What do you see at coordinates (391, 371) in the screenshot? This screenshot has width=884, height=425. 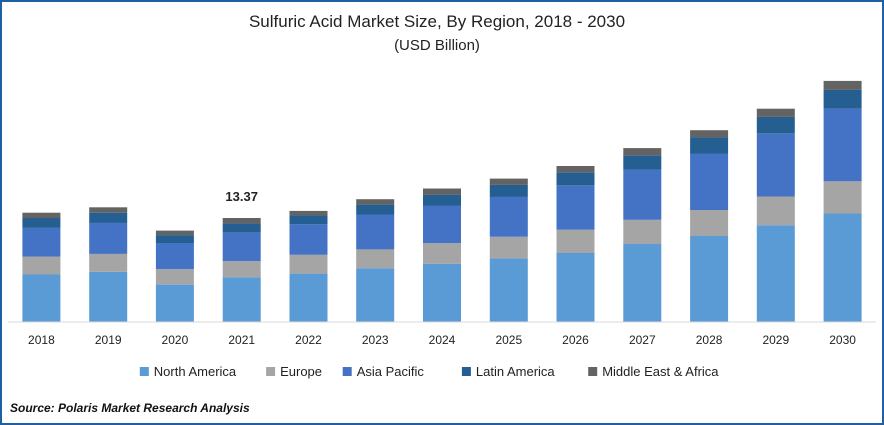 I see `legend-label-2: Asia Pacific` at bounding box center [391, 371].